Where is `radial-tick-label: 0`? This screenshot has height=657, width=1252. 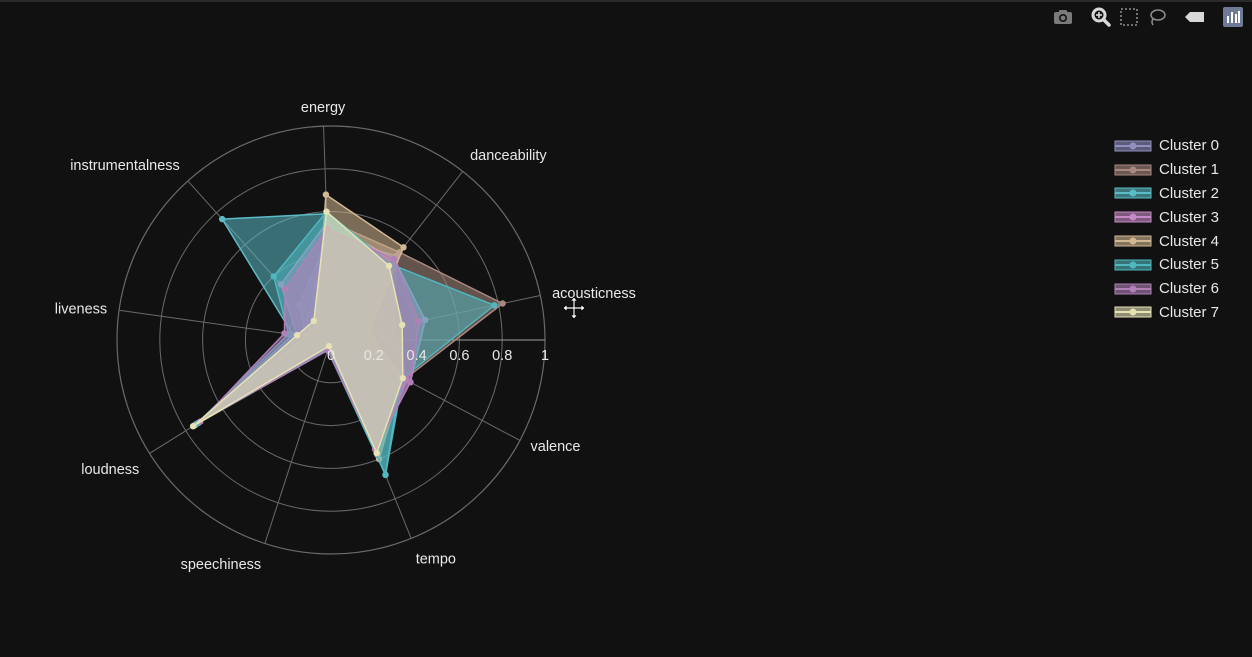 radial-tick-label: 0 is located at coordinates (331, 356).